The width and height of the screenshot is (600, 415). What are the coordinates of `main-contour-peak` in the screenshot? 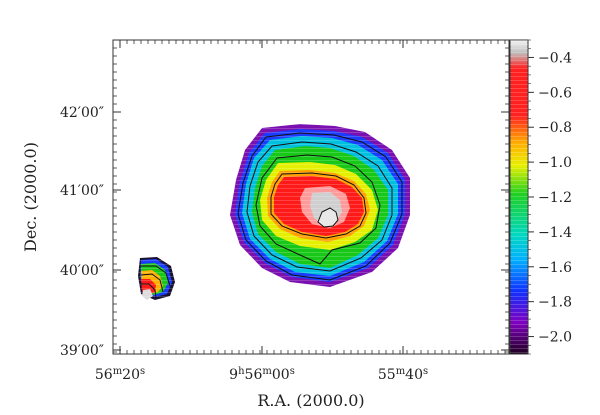 It's located at (328, 217).